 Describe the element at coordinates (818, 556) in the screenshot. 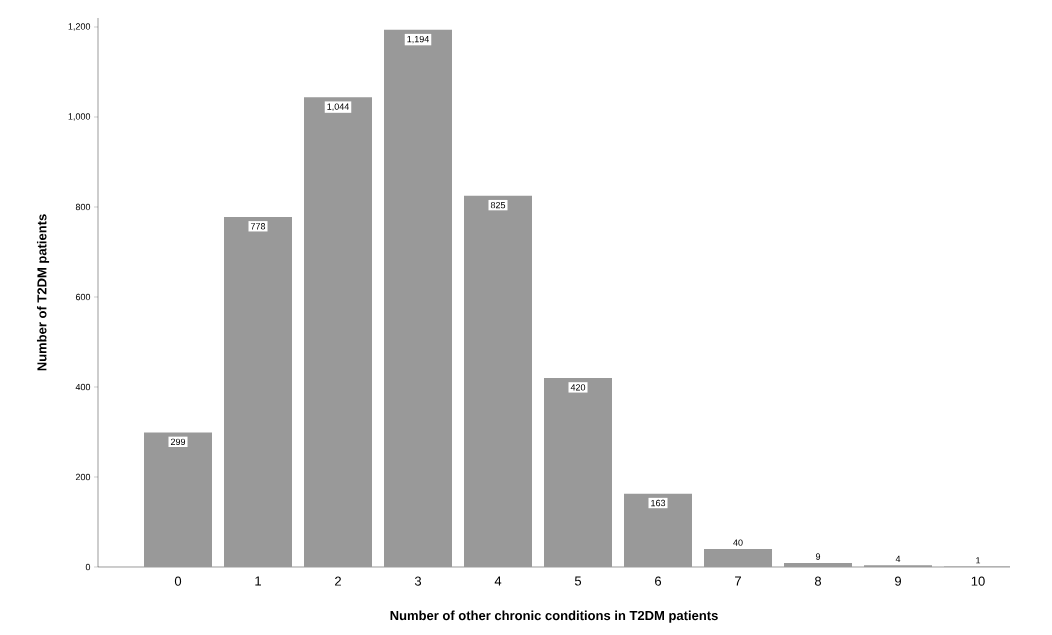

I see `data-label: 9` at that location.